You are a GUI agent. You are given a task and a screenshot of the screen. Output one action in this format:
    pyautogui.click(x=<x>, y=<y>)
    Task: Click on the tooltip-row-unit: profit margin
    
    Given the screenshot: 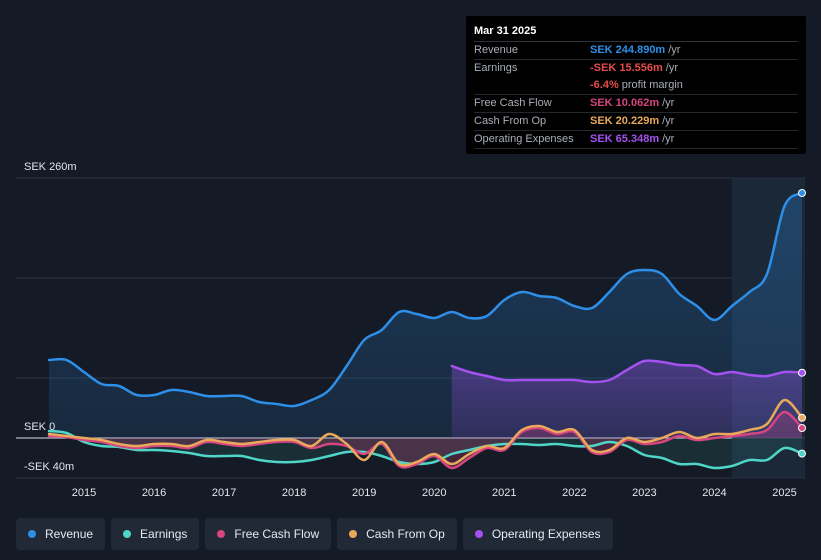 What is the action you would take?
    pyautogui.click(x=652, y=85)
    